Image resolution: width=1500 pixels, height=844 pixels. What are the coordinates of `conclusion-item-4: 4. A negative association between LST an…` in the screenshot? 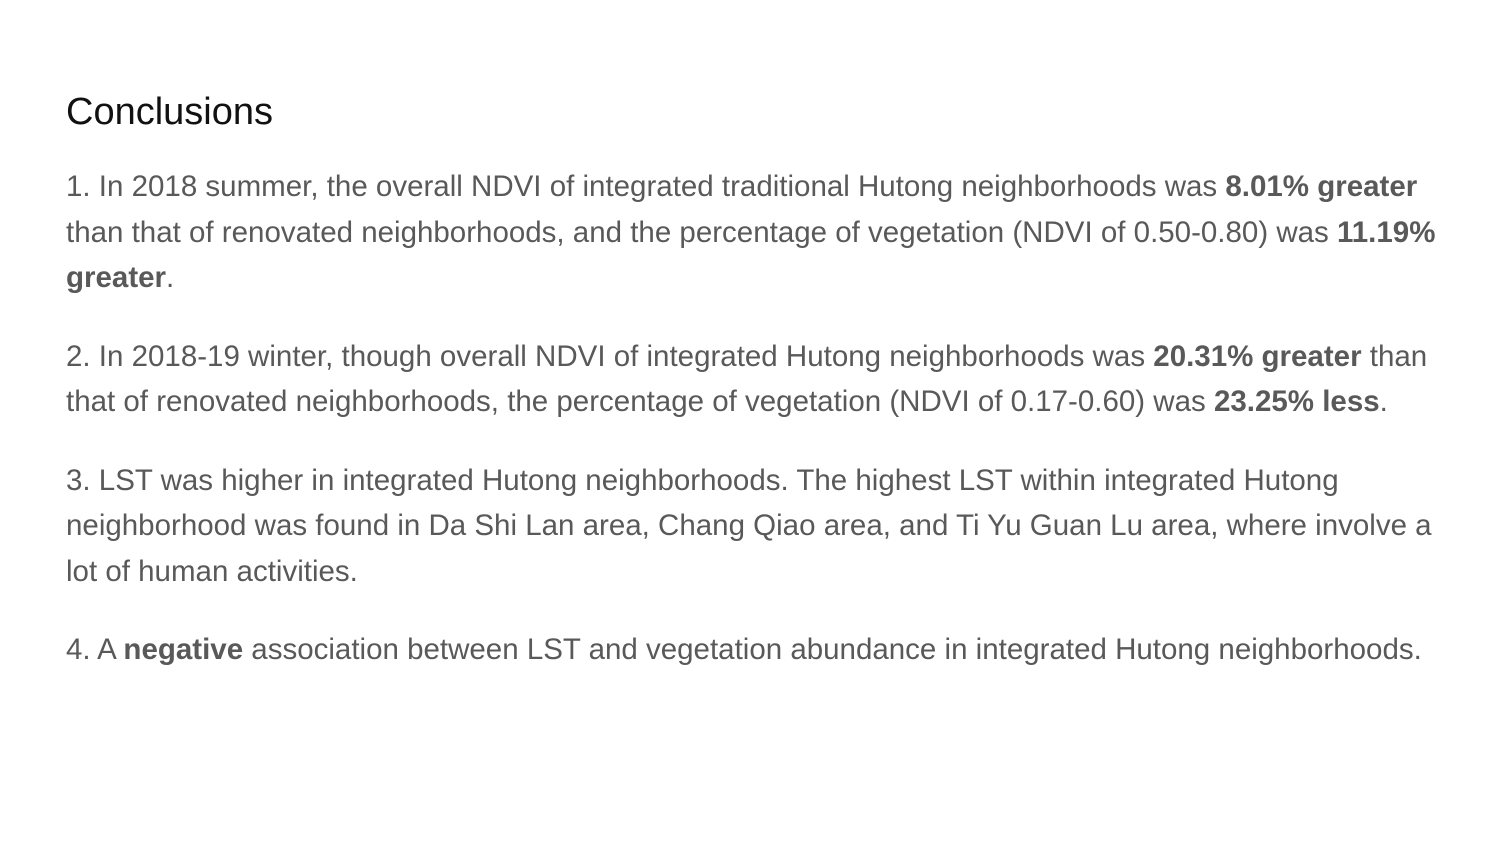 It's located at (751, 650).